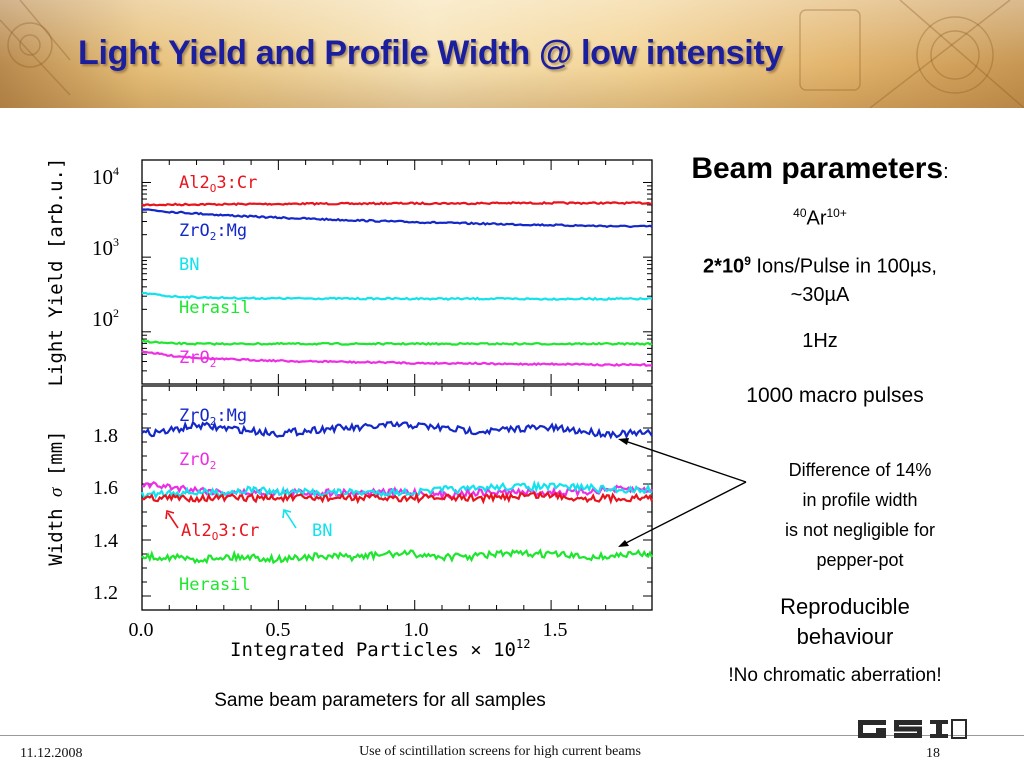 This screenshot has height=768, width=1024. What do you see at coordinates (197, 359) in the screenshot?
I see `legend-zro2: ZrO2` at bounding box center [197, 359].